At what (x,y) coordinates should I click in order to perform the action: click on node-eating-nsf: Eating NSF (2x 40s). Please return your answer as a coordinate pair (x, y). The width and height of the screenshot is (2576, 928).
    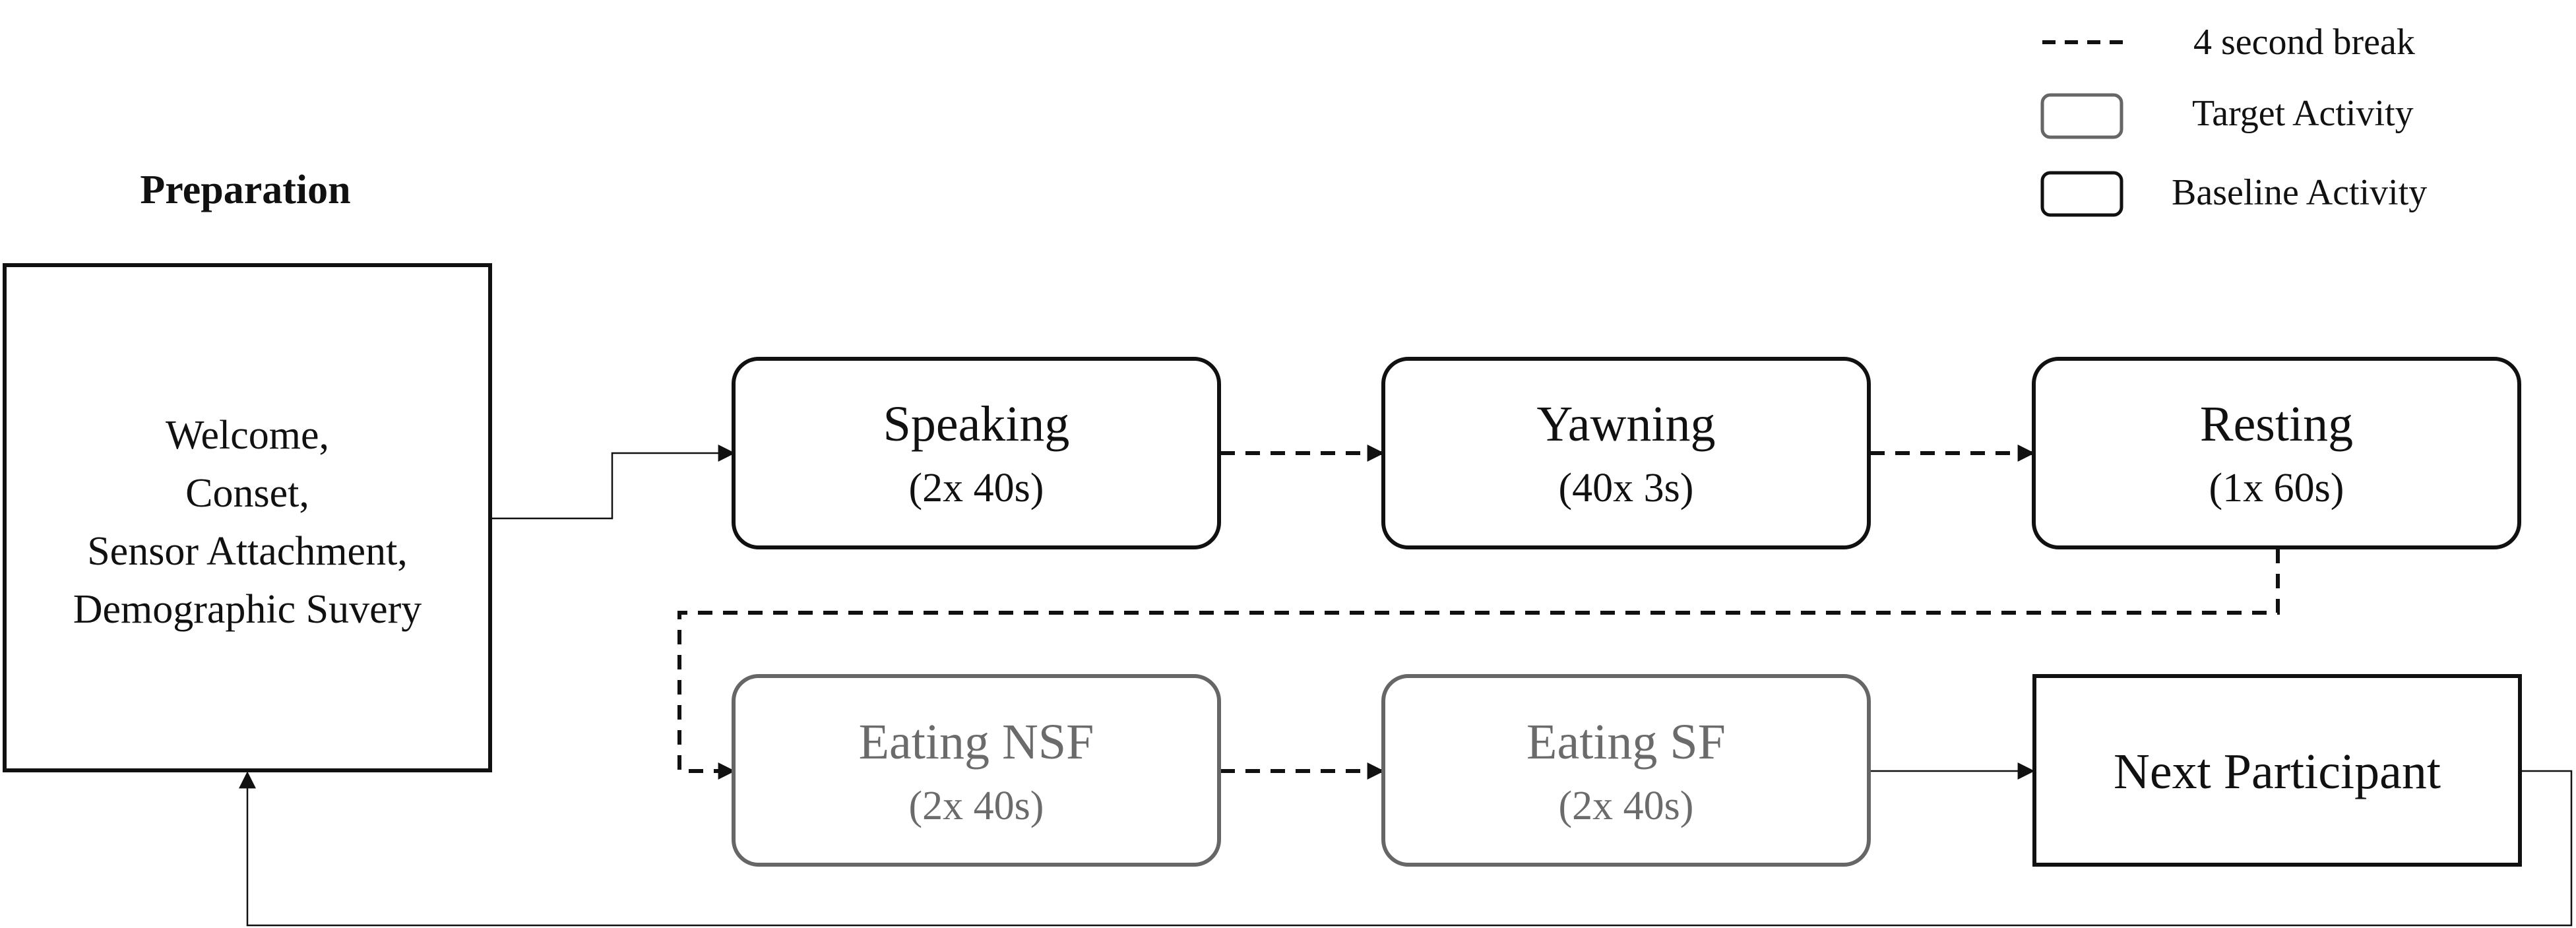
    Looking at the image, I should click on (977, 770).